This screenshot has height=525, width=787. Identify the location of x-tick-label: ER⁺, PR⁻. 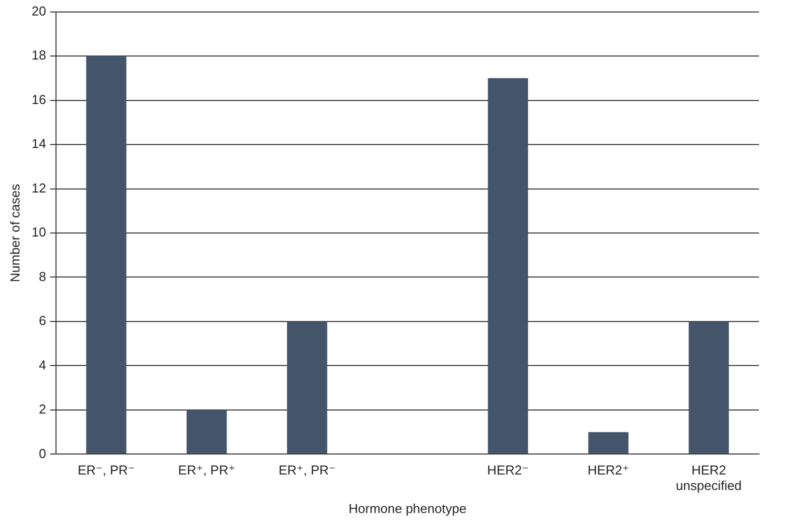
(307, 470).